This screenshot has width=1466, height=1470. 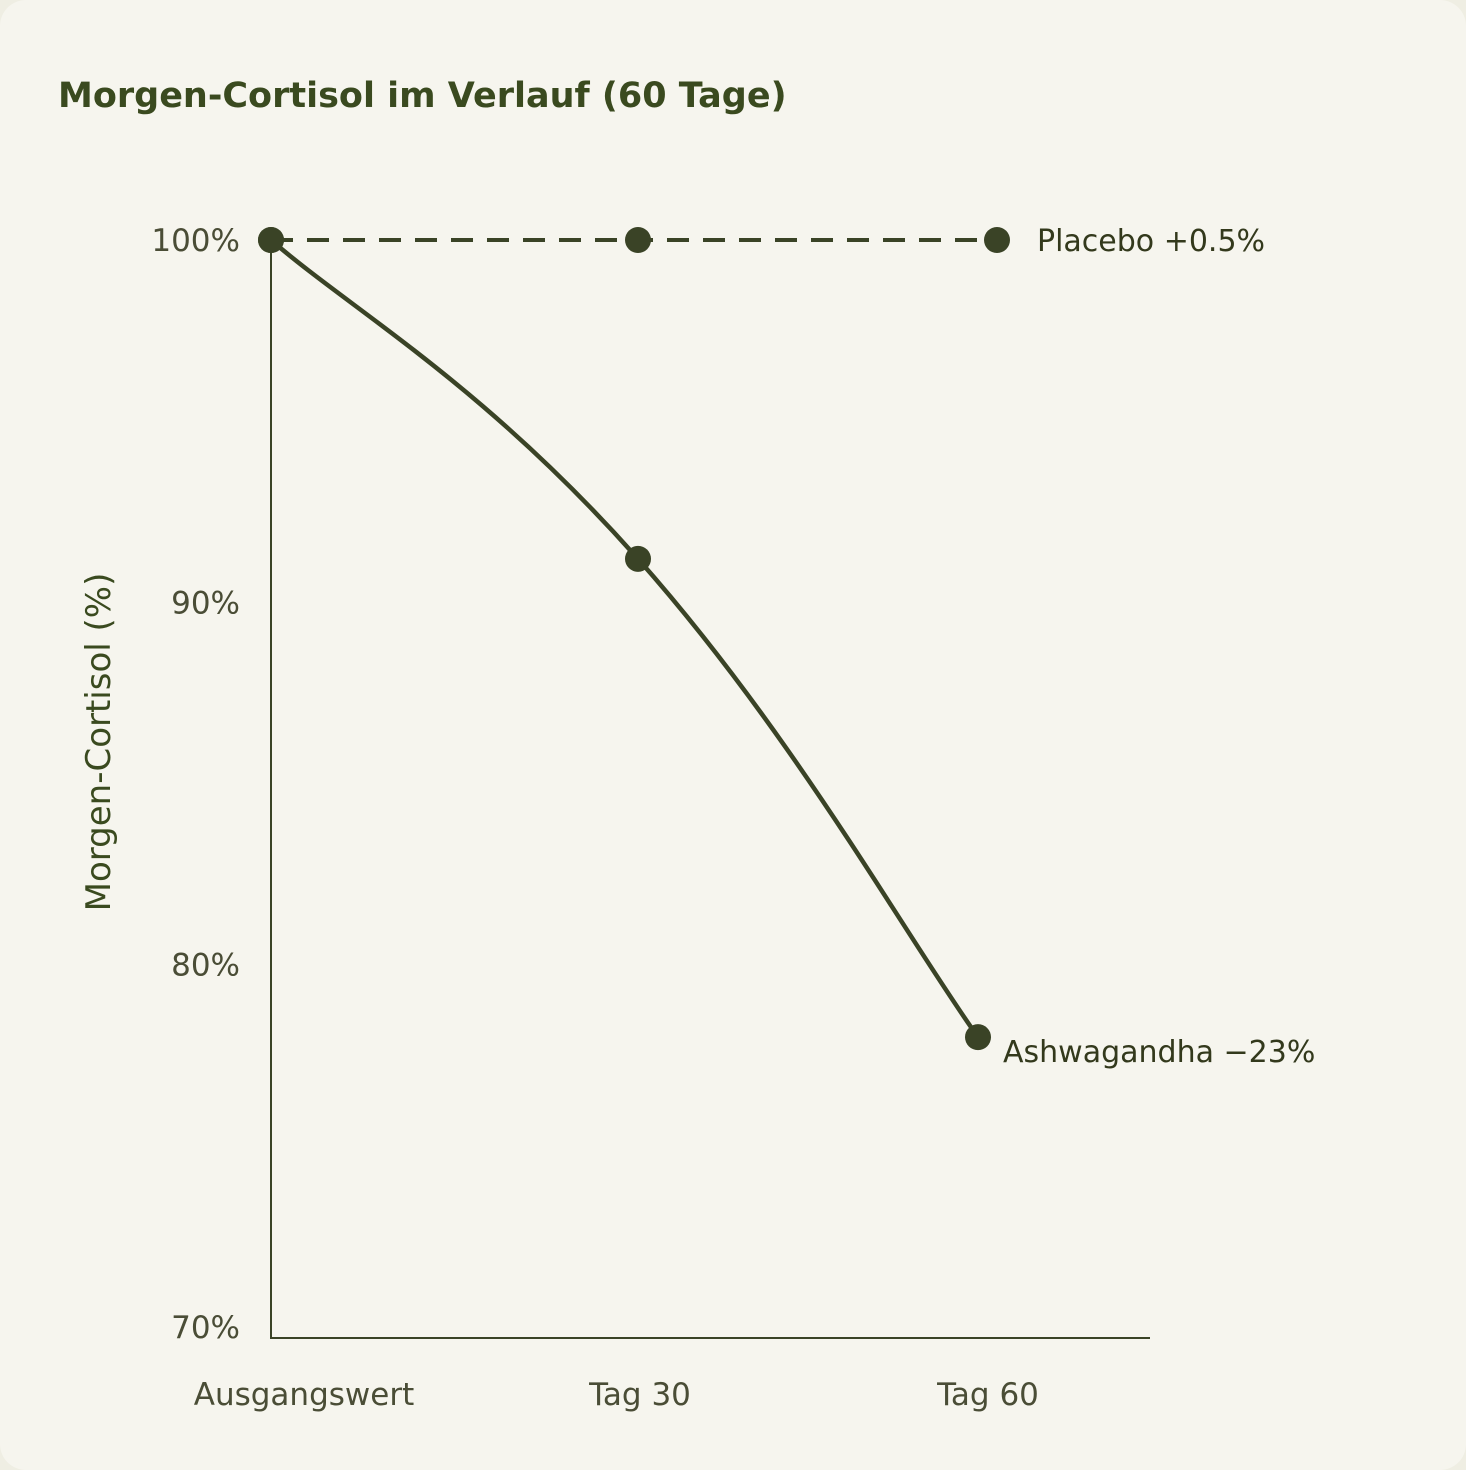 I want to click on placebo-label: Placebo +0.5%, so click(x=1151, y=241).